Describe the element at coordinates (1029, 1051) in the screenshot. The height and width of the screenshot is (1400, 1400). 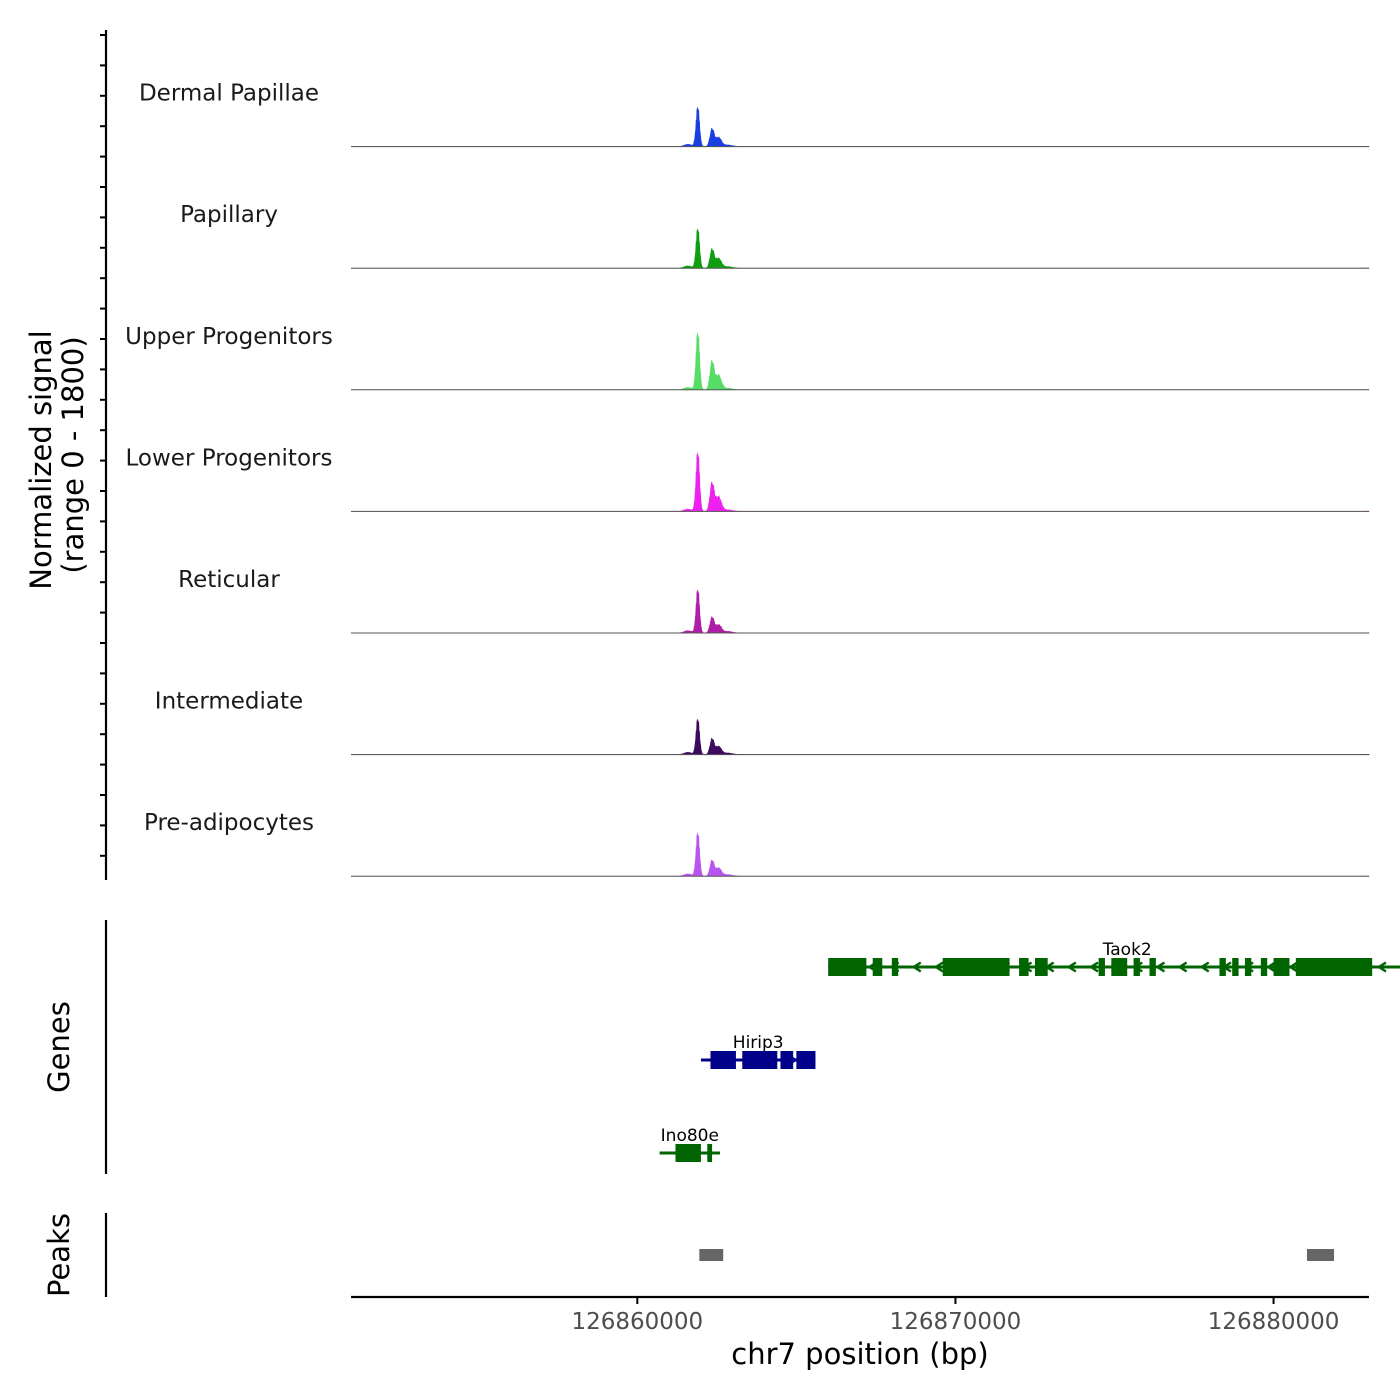
I see `gene-models: Taok2Hirip3Gm20650Ino80eTmem219` at that location.